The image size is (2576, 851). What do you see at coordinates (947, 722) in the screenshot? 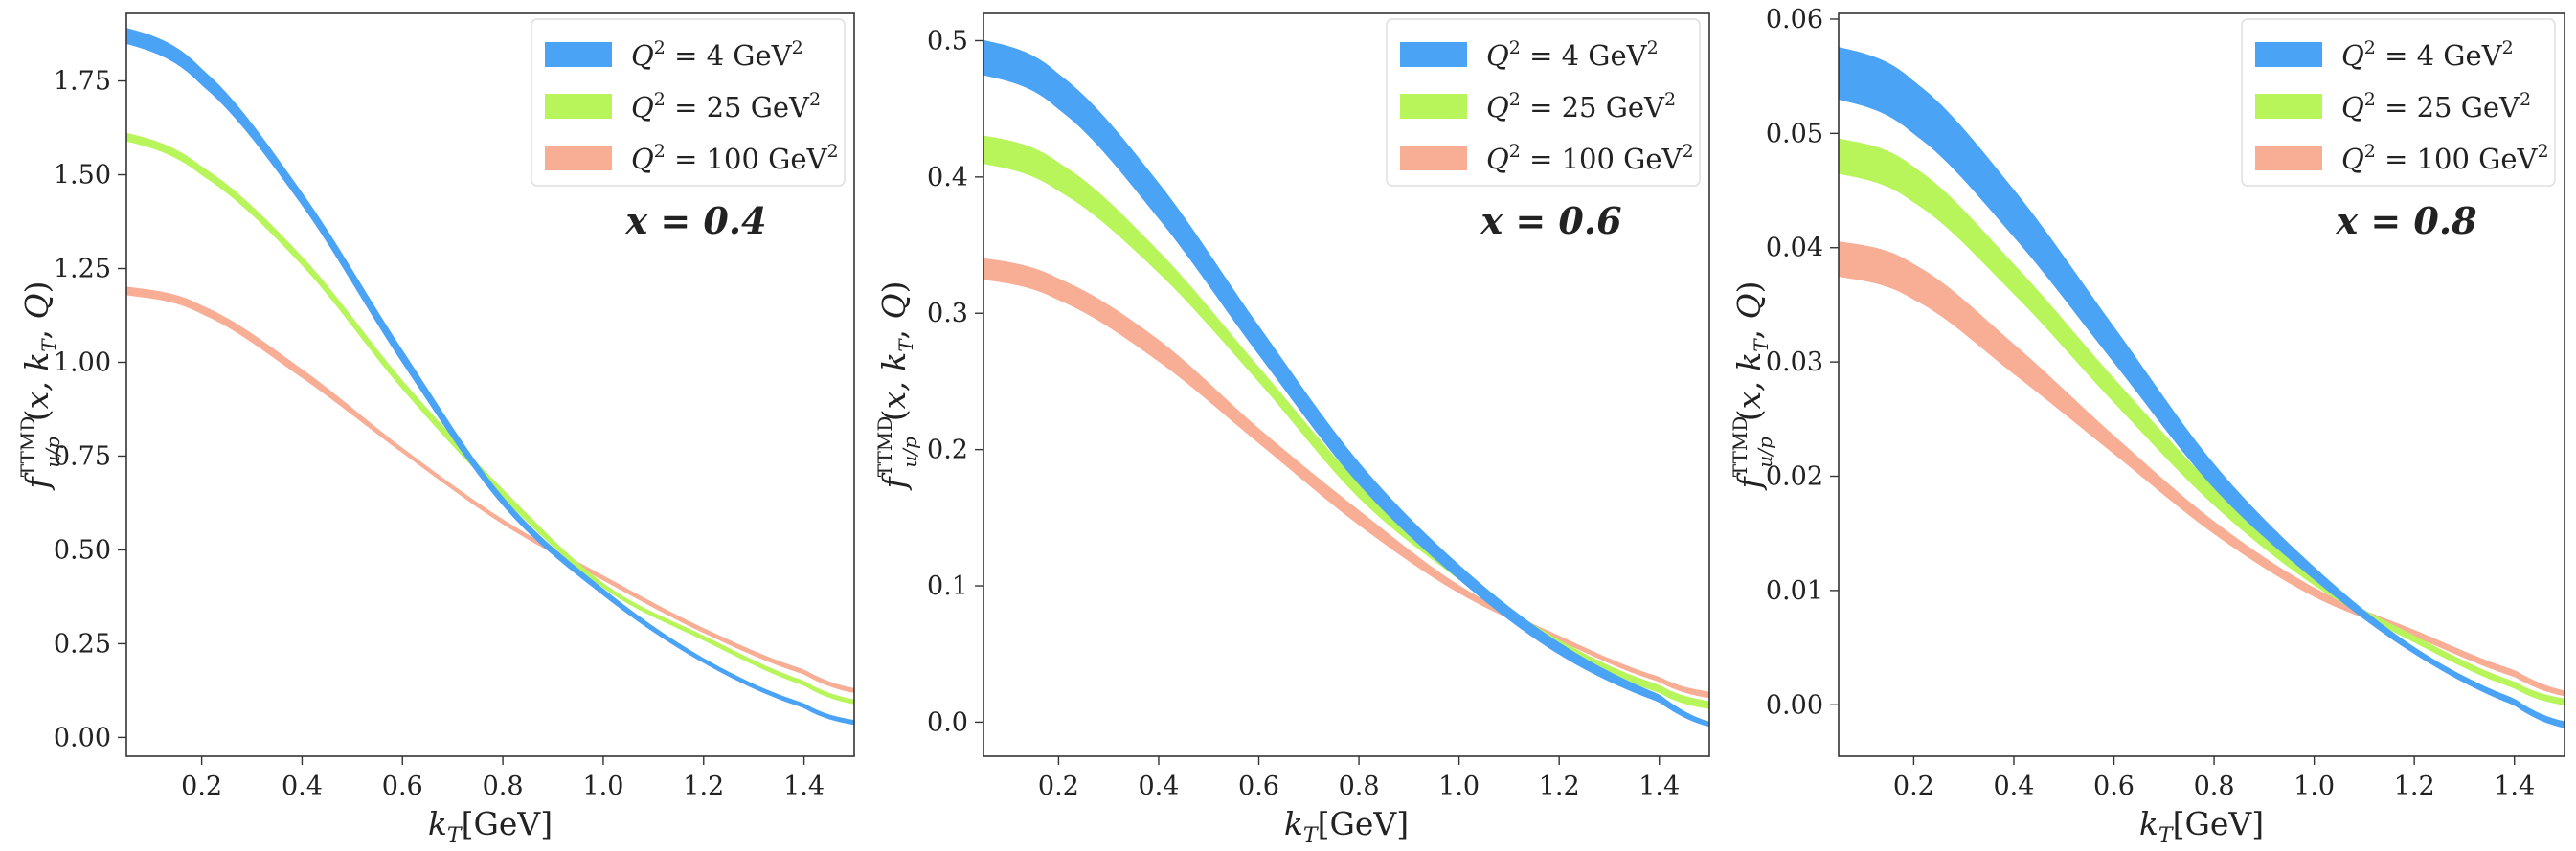
I see `y-tick-label: 0.0` at bounding box center [947, 722].